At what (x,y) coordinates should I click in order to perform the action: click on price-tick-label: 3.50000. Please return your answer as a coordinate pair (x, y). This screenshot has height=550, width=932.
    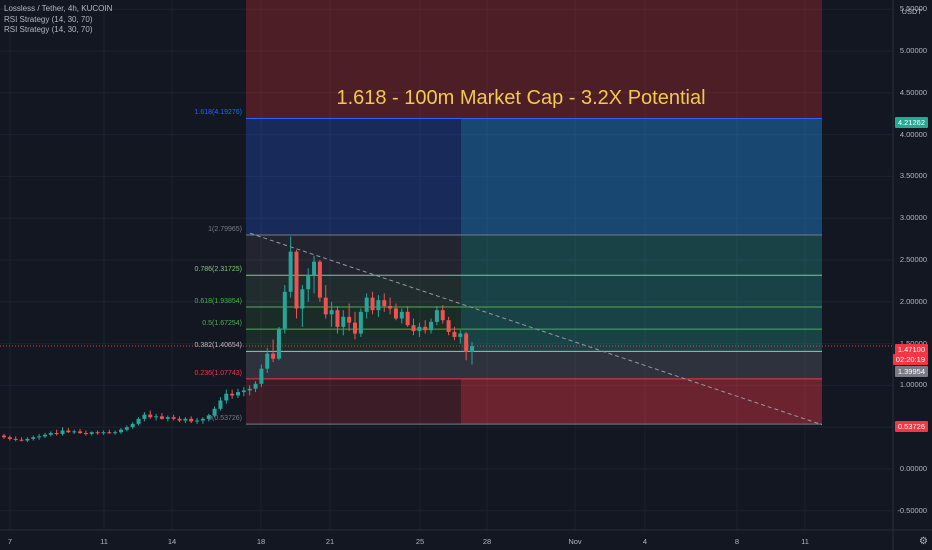
    Looking at the image, I should click on (913, 176).